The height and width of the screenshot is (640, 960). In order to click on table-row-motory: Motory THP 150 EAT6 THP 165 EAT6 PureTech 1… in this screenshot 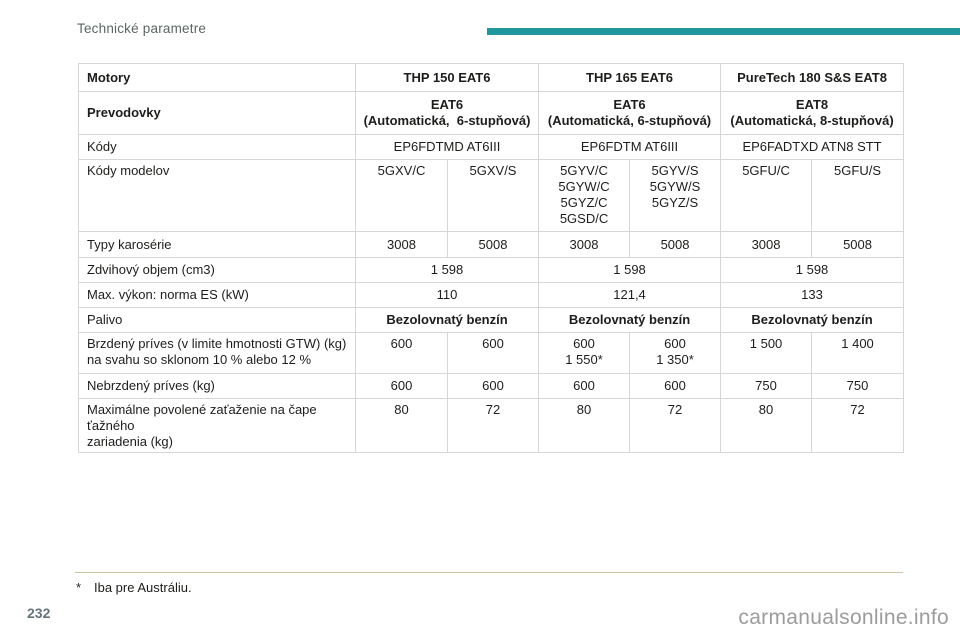, I will do `click(491, 77)`.